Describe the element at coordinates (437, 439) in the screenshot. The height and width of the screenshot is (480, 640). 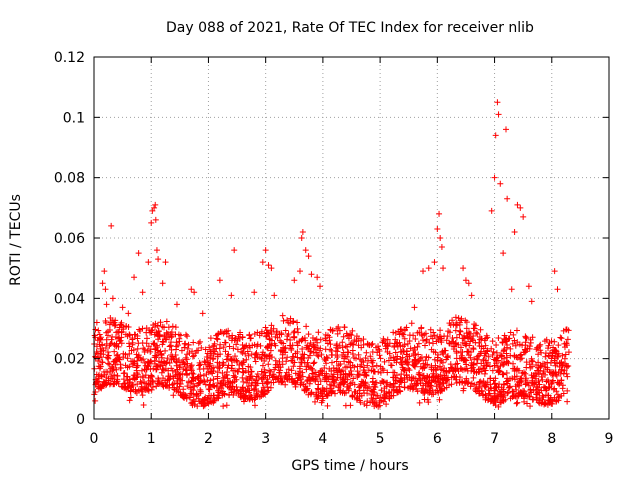
I see `x-tick-label: 6` at that location.